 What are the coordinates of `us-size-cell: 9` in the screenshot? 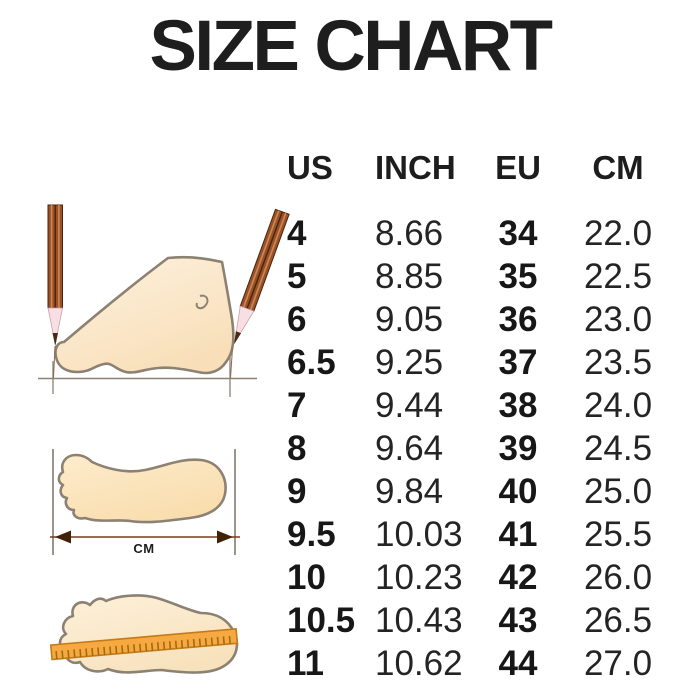 It's located at (297, 491).